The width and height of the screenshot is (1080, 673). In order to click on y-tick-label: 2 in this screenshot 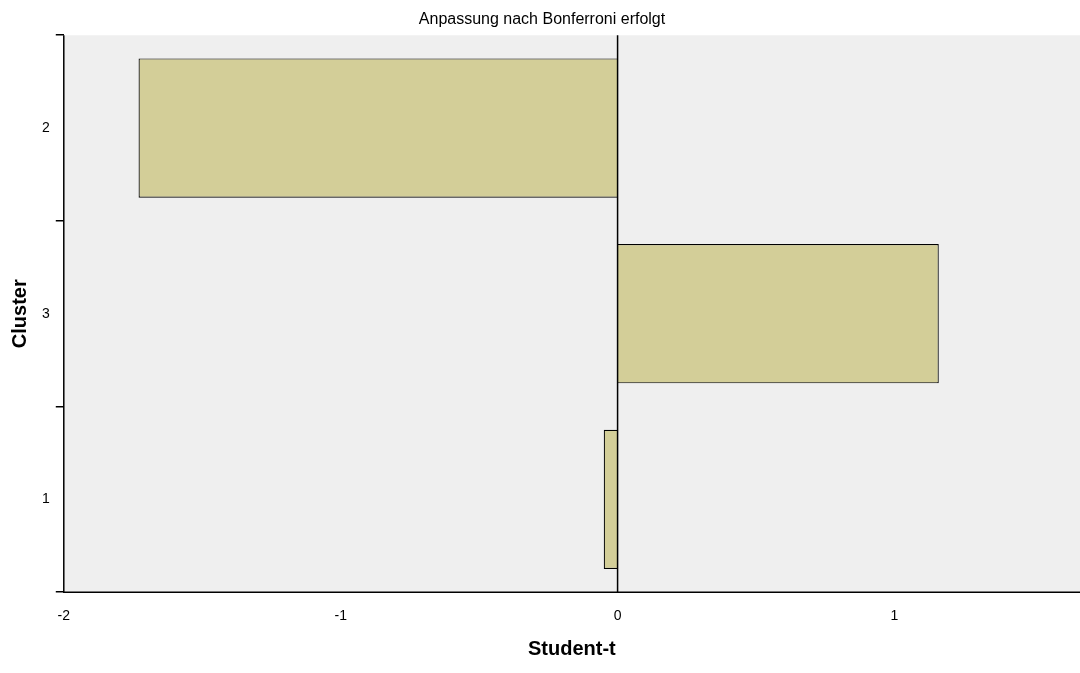, I will do `click(45, 126)`.